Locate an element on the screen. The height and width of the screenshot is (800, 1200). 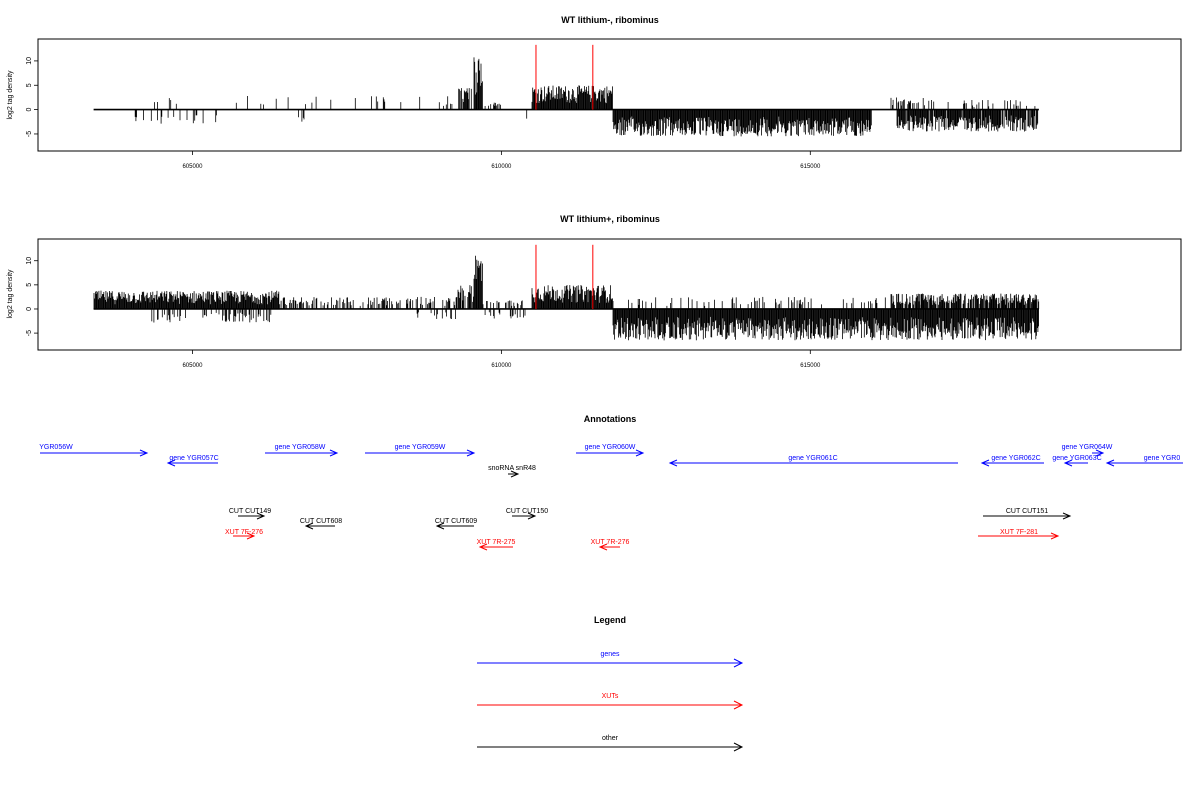
feature-label: CUT CUT150 is located at coordinates (527, 511).